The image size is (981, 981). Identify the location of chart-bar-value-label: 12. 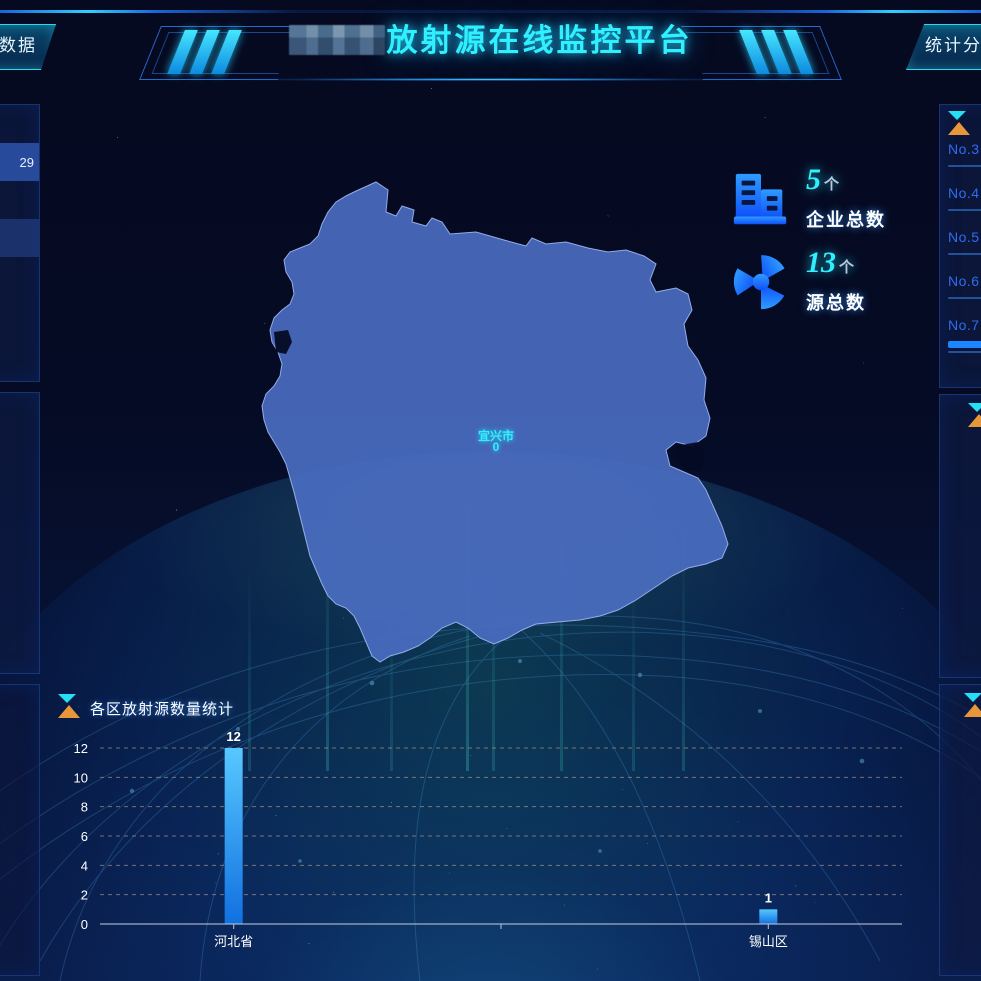
(233, 736).